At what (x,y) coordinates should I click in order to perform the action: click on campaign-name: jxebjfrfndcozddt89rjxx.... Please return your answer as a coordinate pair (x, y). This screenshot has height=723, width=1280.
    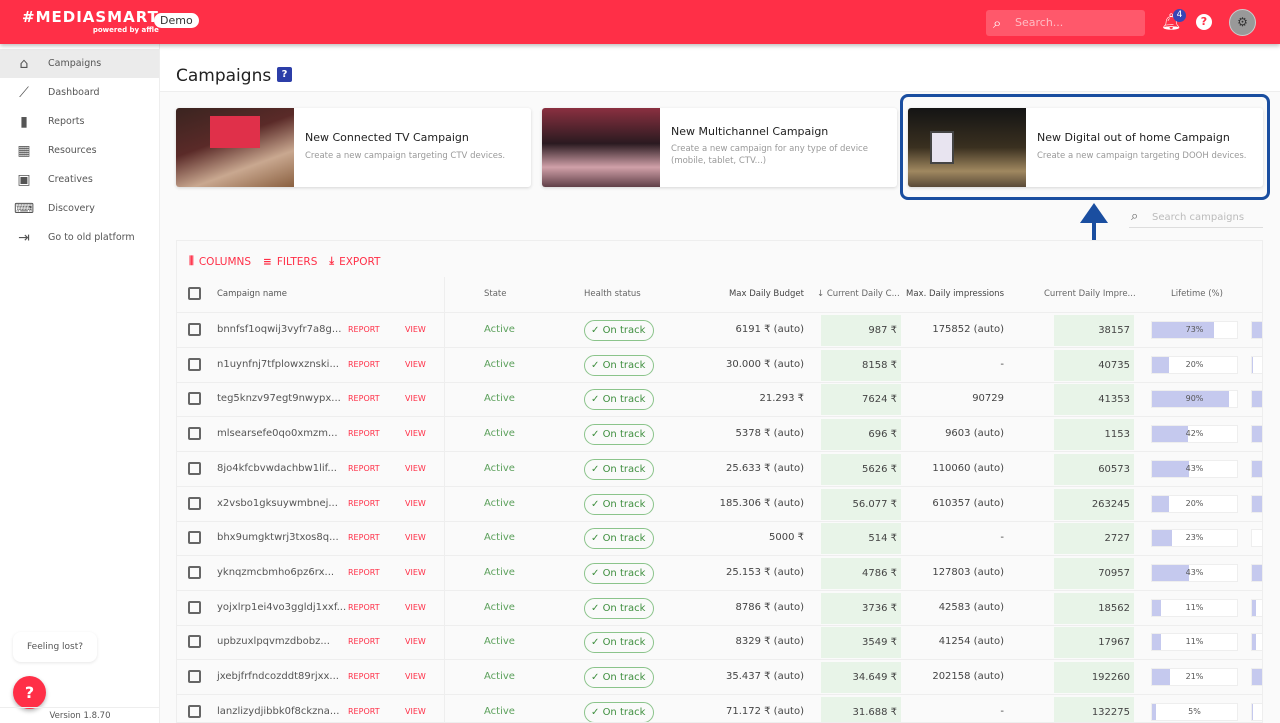
    Looking at the image, I should click on (278, 676).